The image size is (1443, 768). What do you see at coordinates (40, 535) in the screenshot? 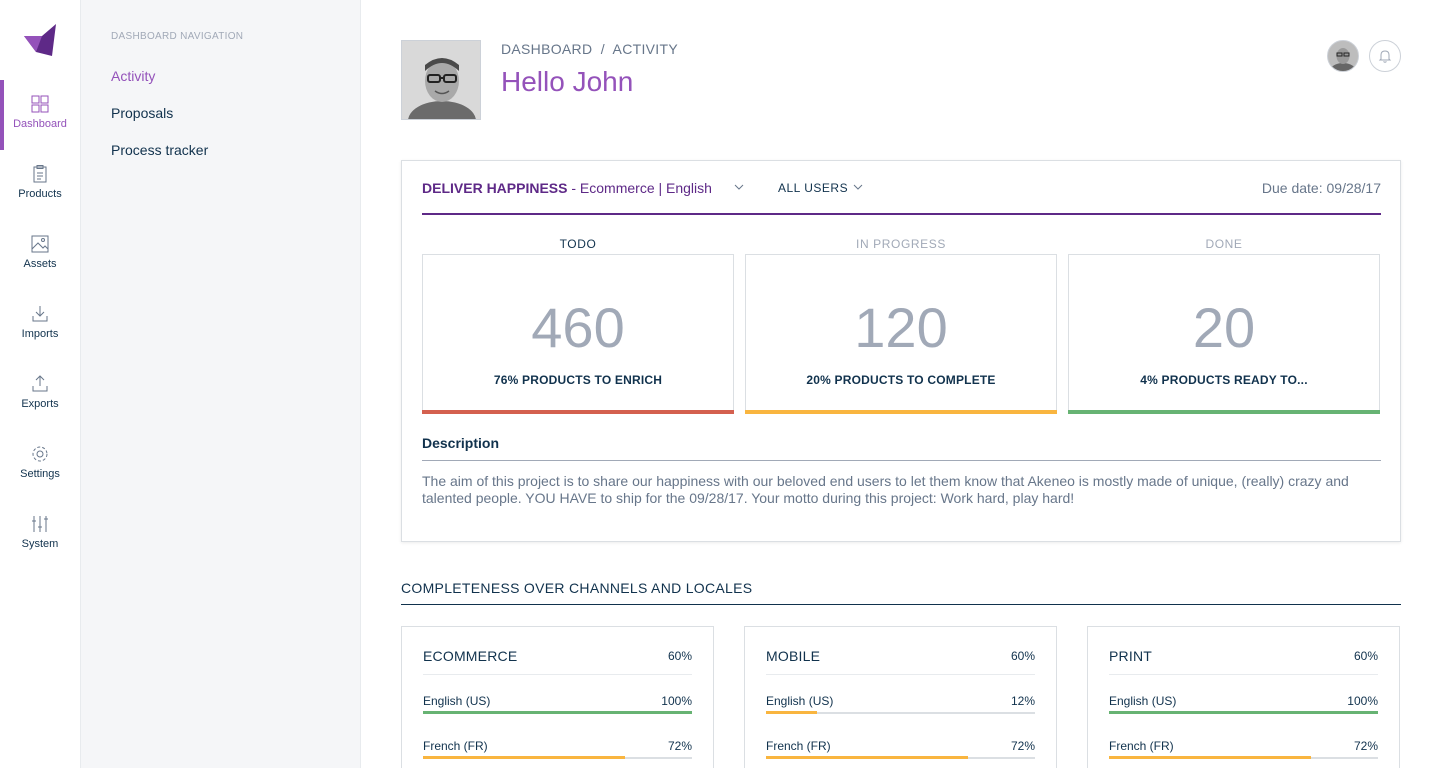
I see `menu-item-system: System` at bounding box center [40, 535].